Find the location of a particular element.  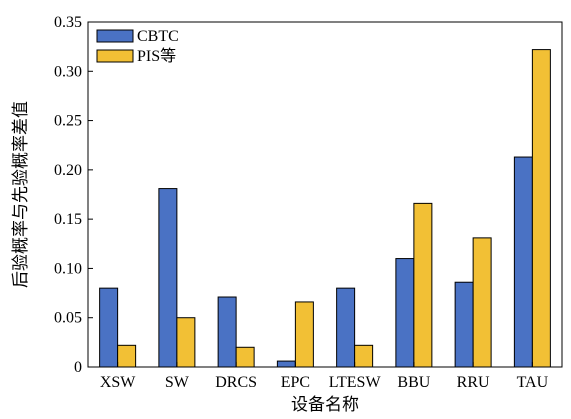

bar-pis-tau is located at coordinates (541, 208).